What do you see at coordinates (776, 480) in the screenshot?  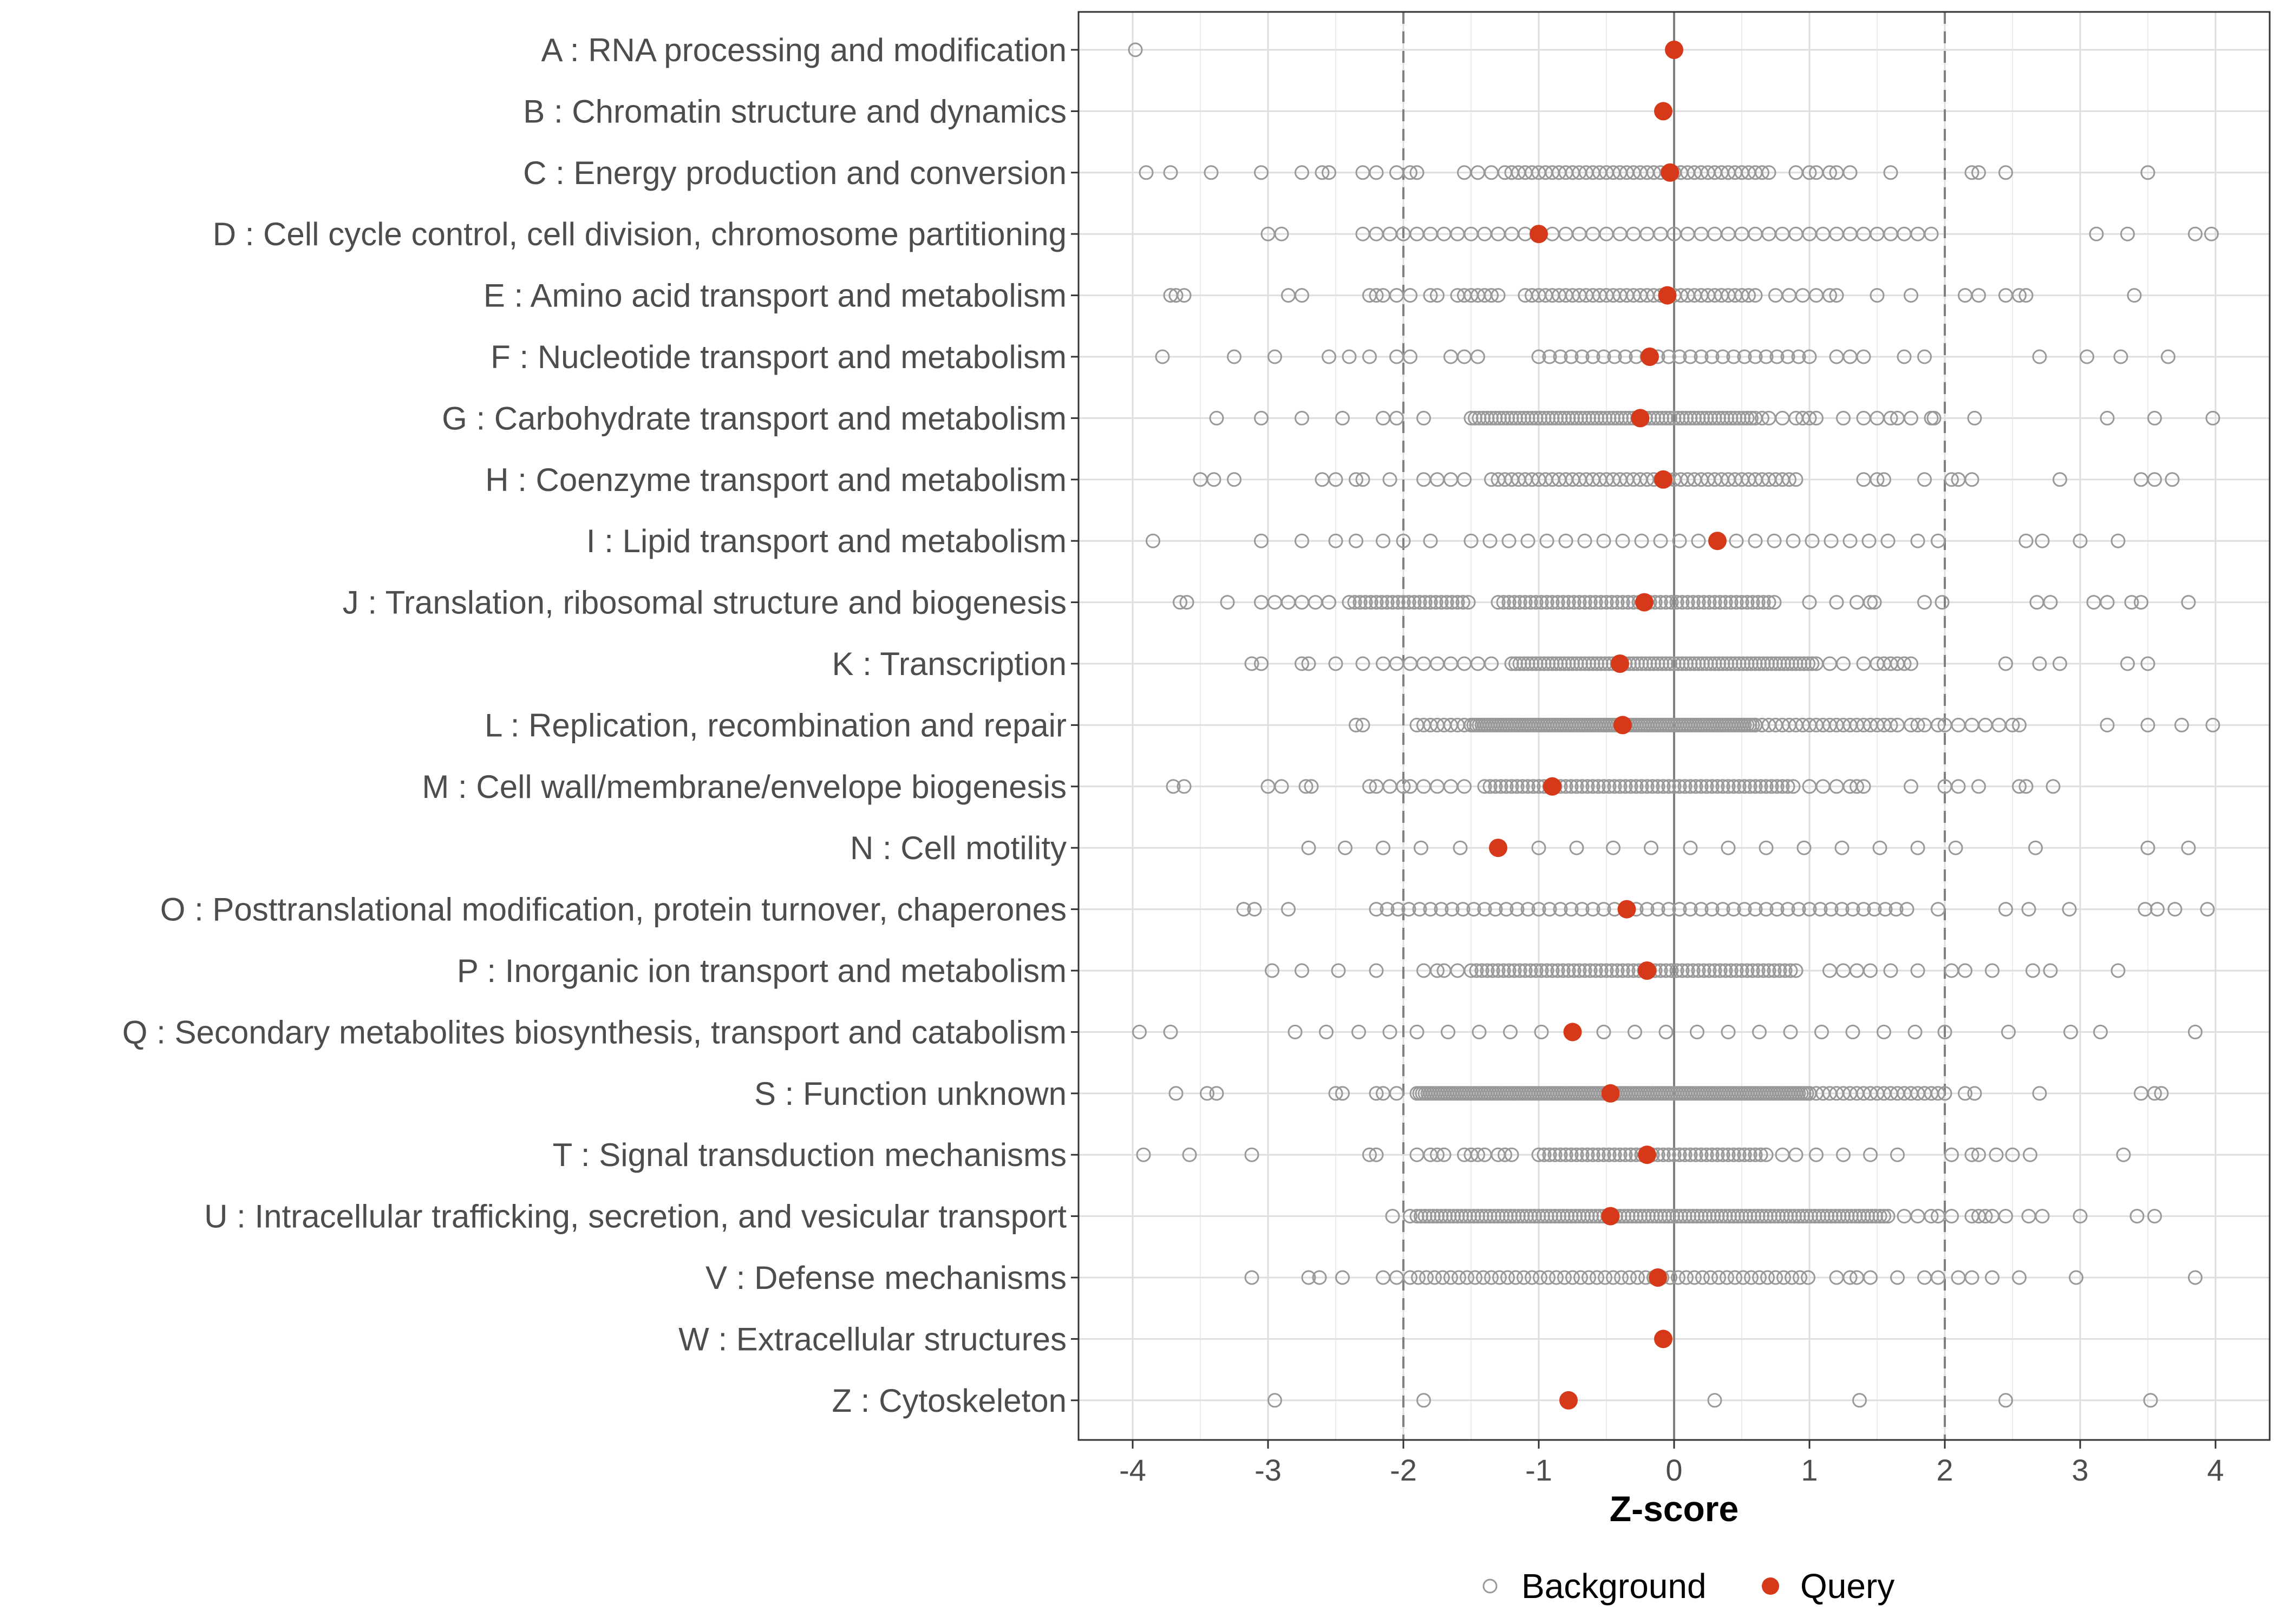 I see `category-label: H : Coenzyme transport and metabolism` at bounding box center [776, 480].